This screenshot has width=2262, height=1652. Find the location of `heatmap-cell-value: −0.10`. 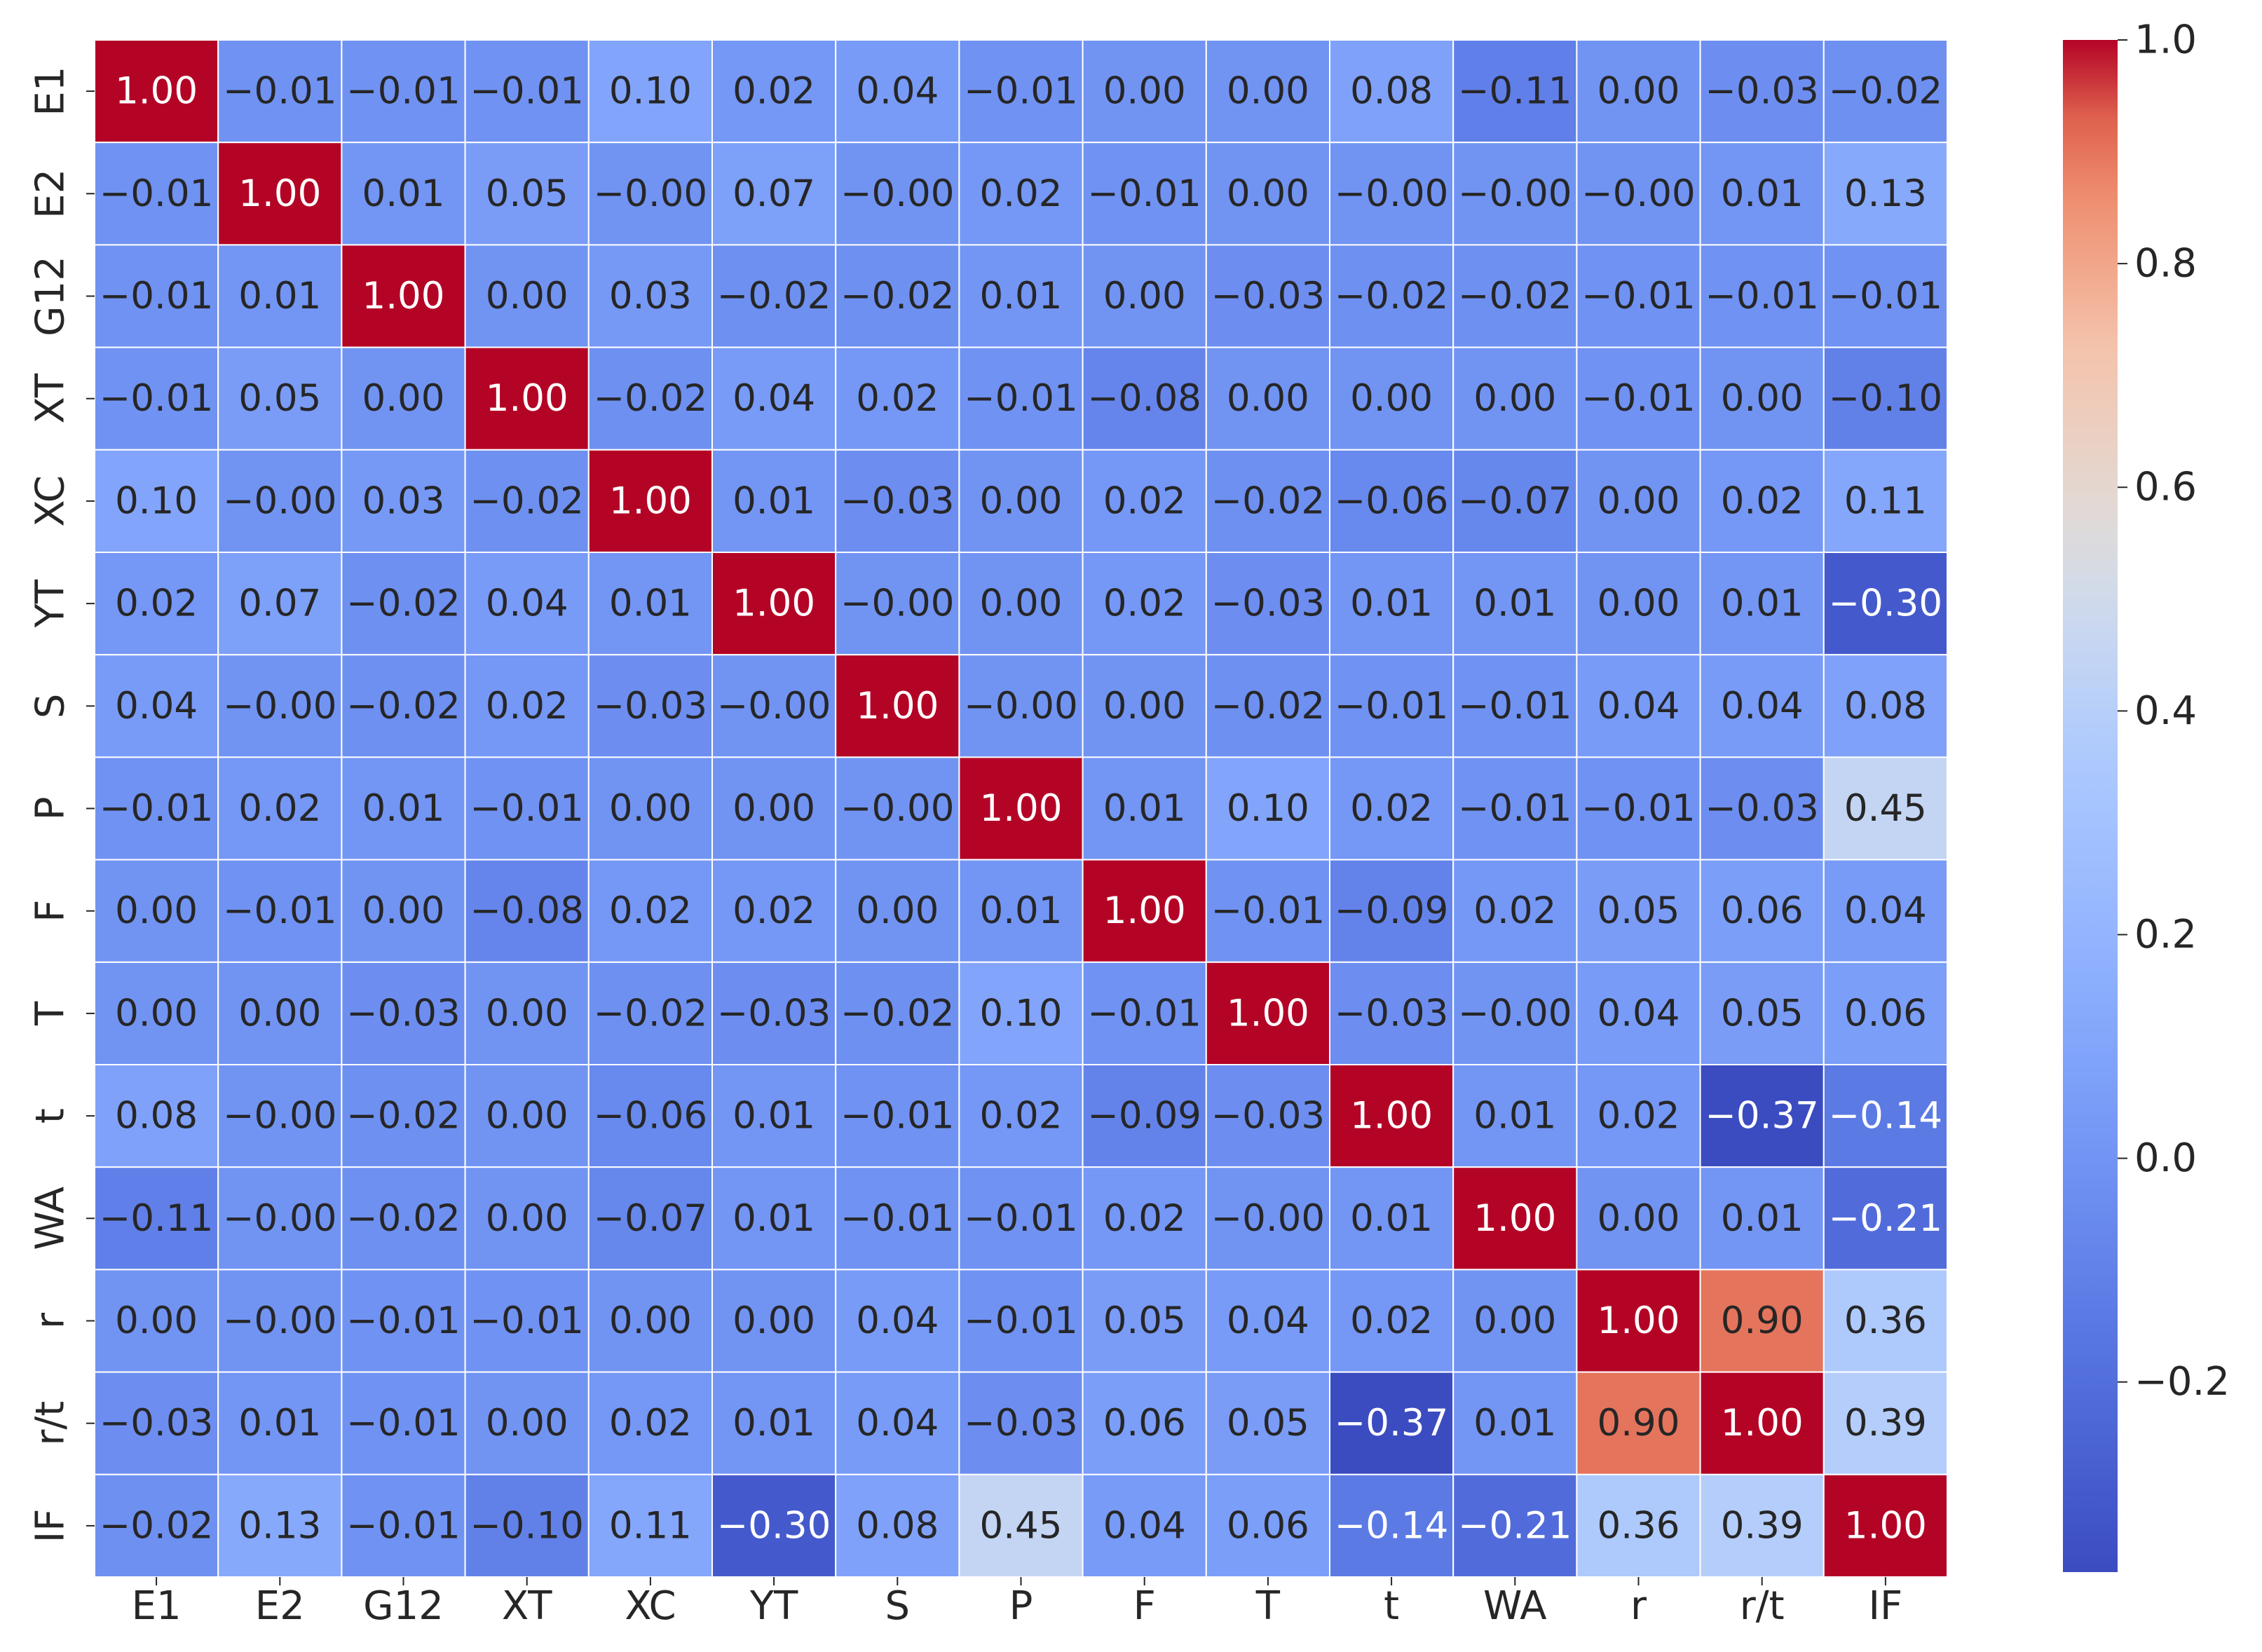

heatmap-cell-value: −0.10 is located at coordinates (526, 1525).